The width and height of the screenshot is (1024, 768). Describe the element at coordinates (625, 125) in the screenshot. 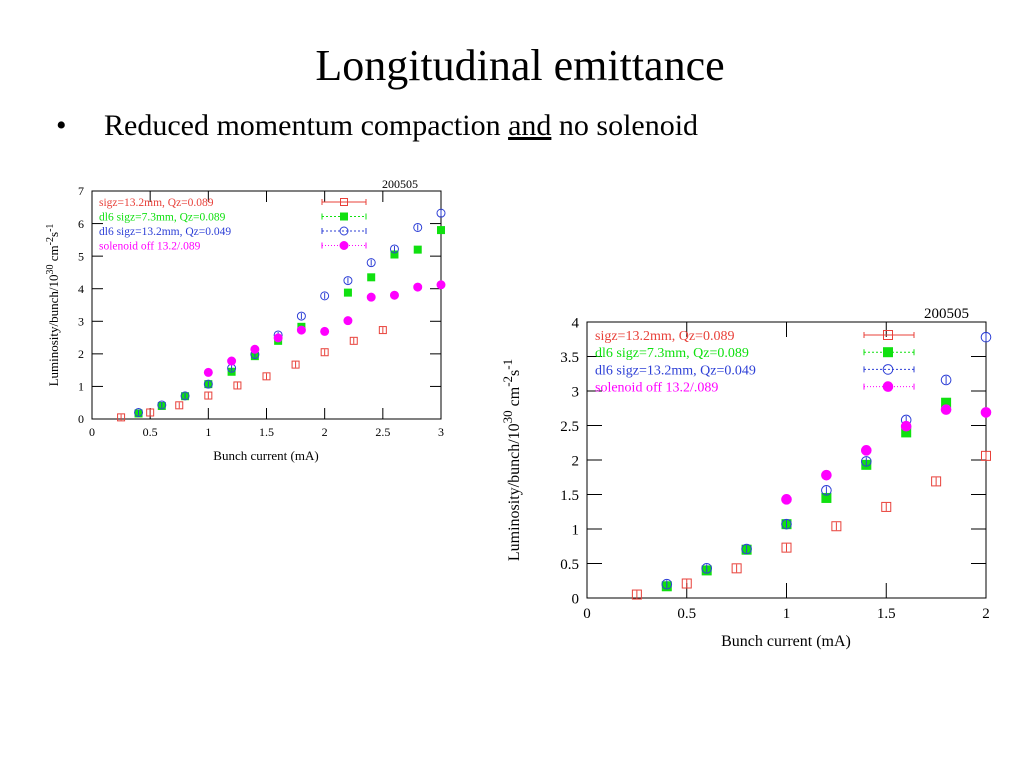

I see `bullet-text-post: no solenoid` at that location.